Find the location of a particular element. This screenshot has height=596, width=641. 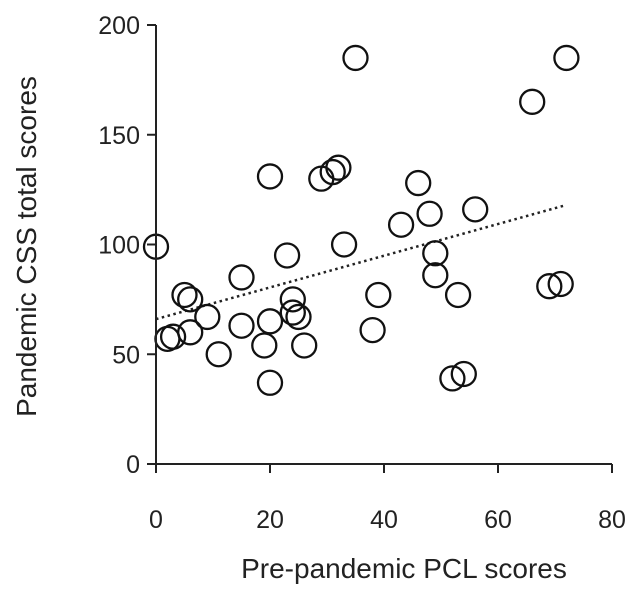

trendline is located at coordinates (361, 262).